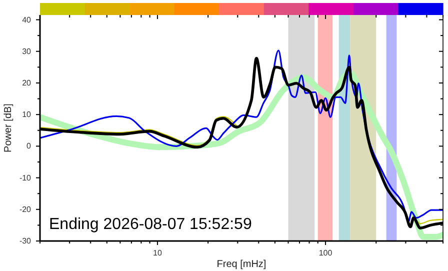 Image resolution: width=448 pixels, height=271 pixels. Describe the element at coordinates (27, 19) in the screenshot. I see `y-tick-label: 40` at that location.